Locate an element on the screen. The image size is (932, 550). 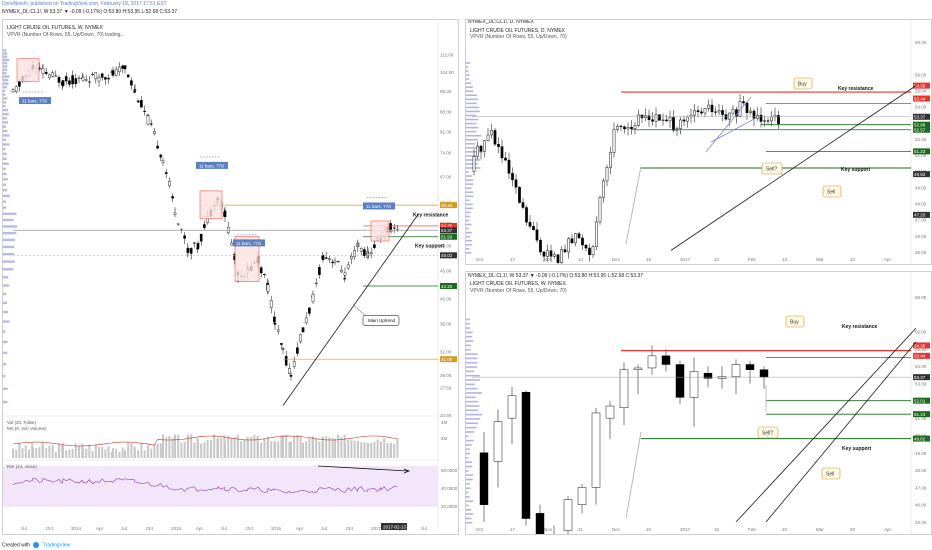
y-tick-label: 81.00 is located at coordinates (446, 131).